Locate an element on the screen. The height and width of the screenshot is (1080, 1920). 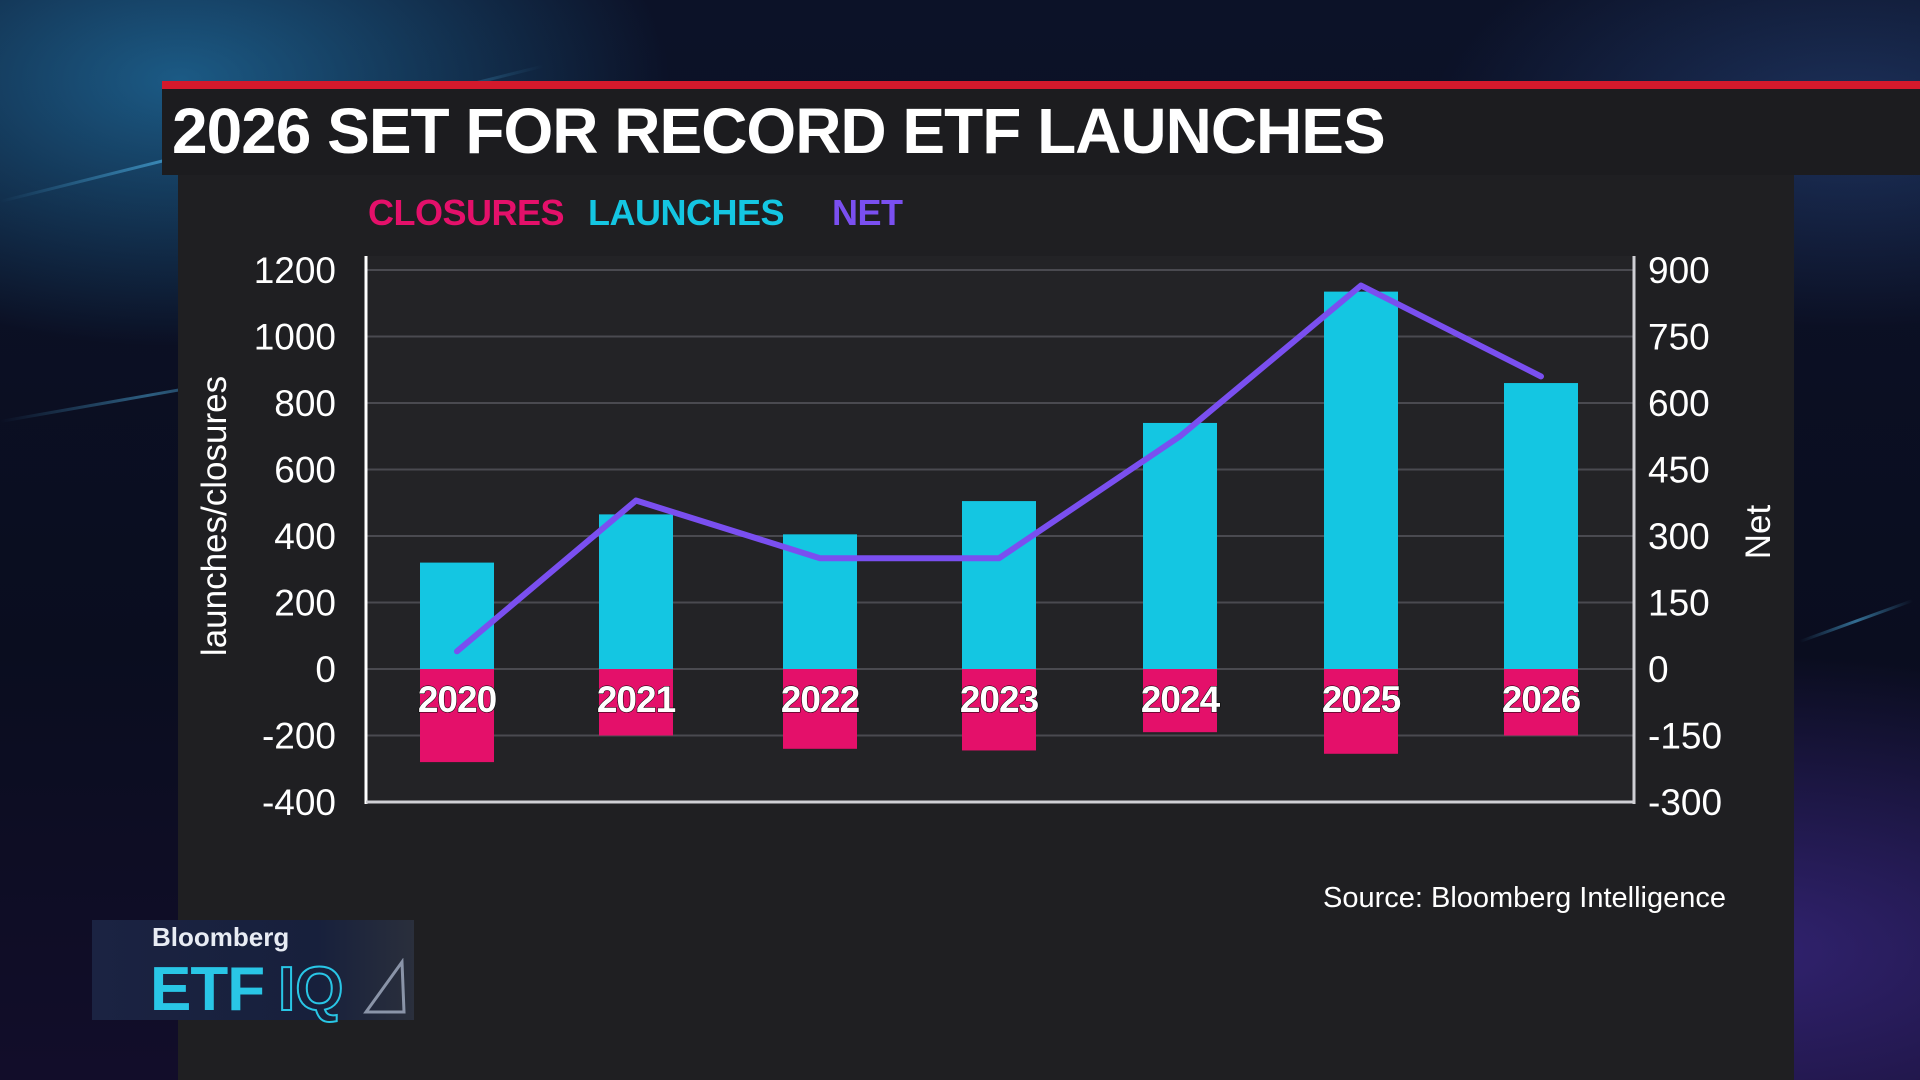
category-label: 2026 is located at coordinates (1541, 699).